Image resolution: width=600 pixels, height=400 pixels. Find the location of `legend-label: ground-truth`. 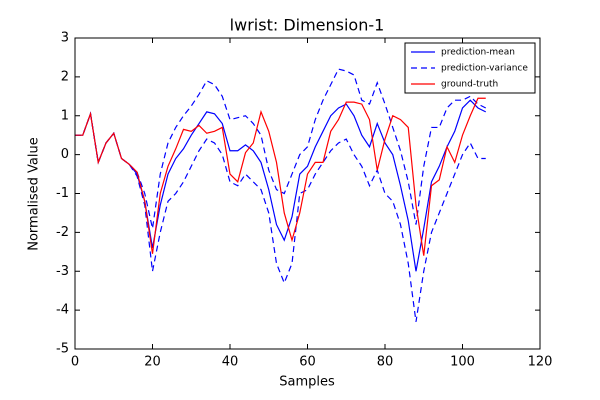

legend-label: ground-truth is located at coordinates (469, 85).